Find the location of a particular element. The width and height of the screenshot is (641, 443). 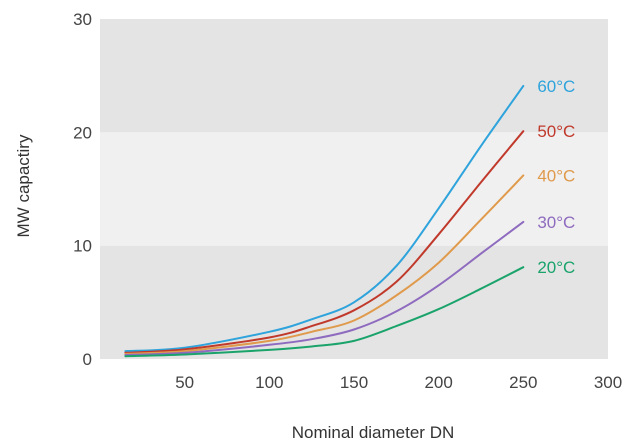

x-tick-200: 200 is located at coordinates (438, 382).